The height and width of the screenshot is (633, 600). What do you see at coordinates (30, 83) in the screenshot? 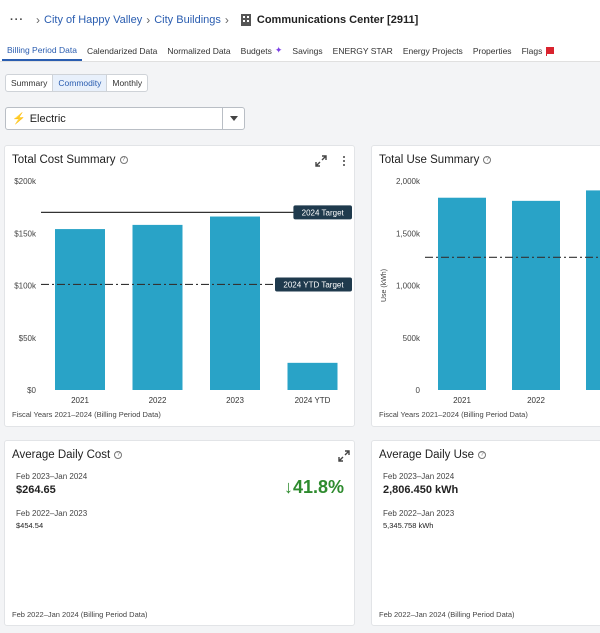
I see `toggle-summary: Summary` at bounding box center [30, 83].